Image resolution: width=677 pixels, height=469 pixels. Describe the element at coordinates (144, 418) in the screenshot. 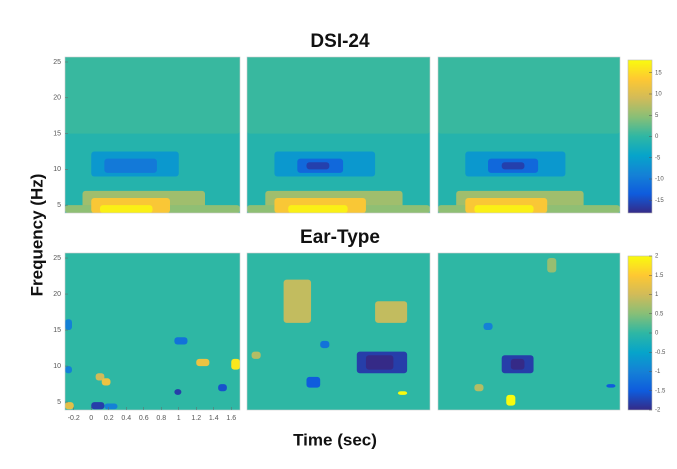

I see `x-tick-label: 0.6` at that location.